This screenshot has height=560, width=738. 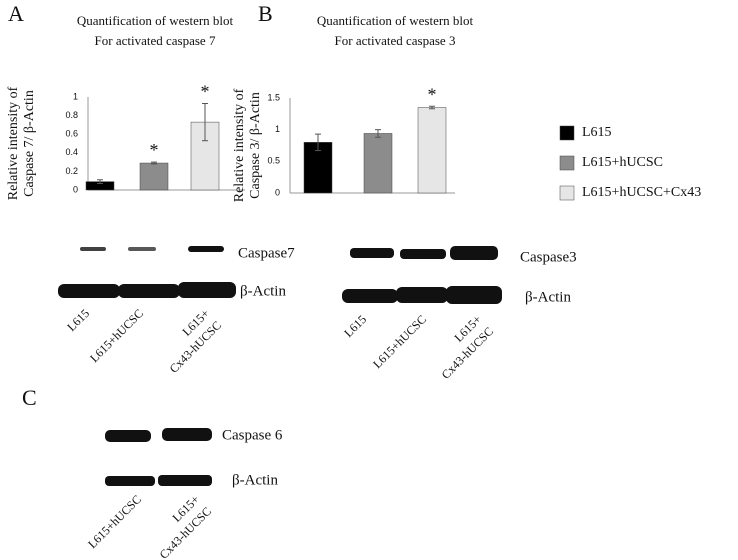 What do you see at coordinates (548, 257) in the screenshot?
I see `band-label: Caspase3` at bounding box center [548, 257].